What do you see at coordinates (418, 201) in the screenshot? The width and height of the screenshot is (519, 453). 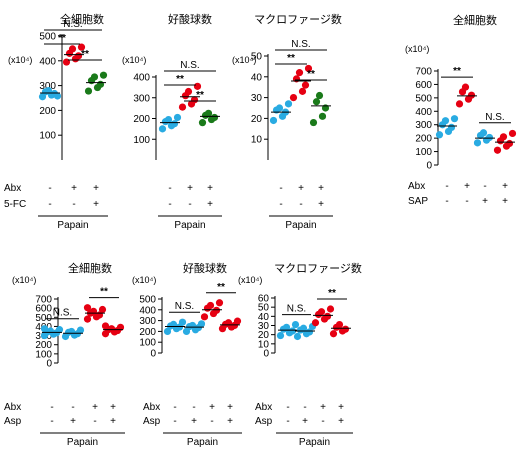 I see `condition-row-label: SAP` at bounding box center [418, 201].